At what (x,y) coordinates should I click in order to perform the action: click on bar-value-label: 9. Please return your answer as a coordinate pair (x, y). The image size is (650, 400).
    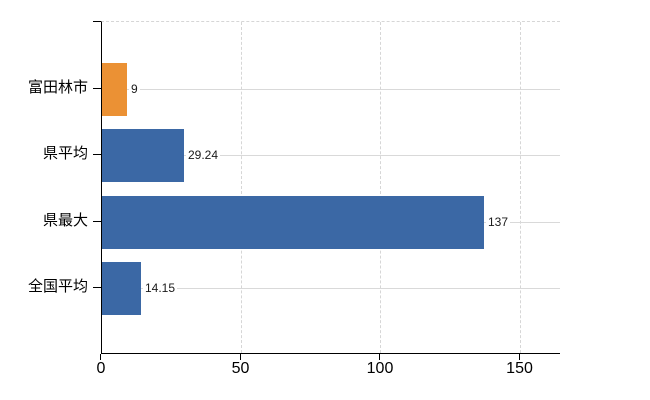
    Looking at the image, I should click on (134, 89).